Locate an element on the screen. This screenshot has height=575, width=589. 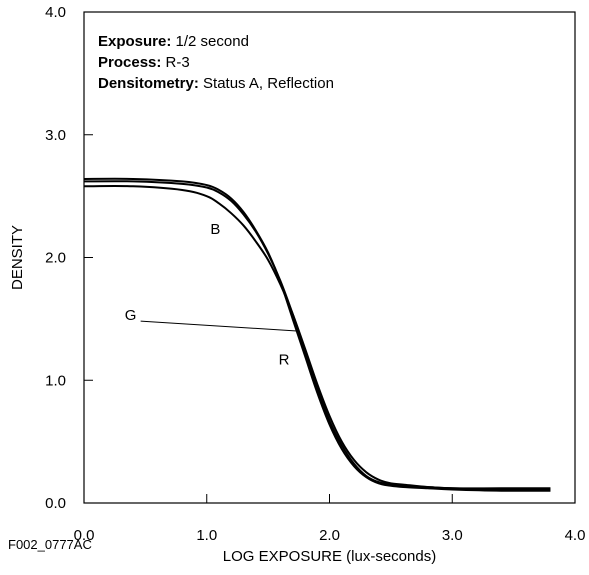
x-tick-label: 3.0 is located at coordinates (452, 535).